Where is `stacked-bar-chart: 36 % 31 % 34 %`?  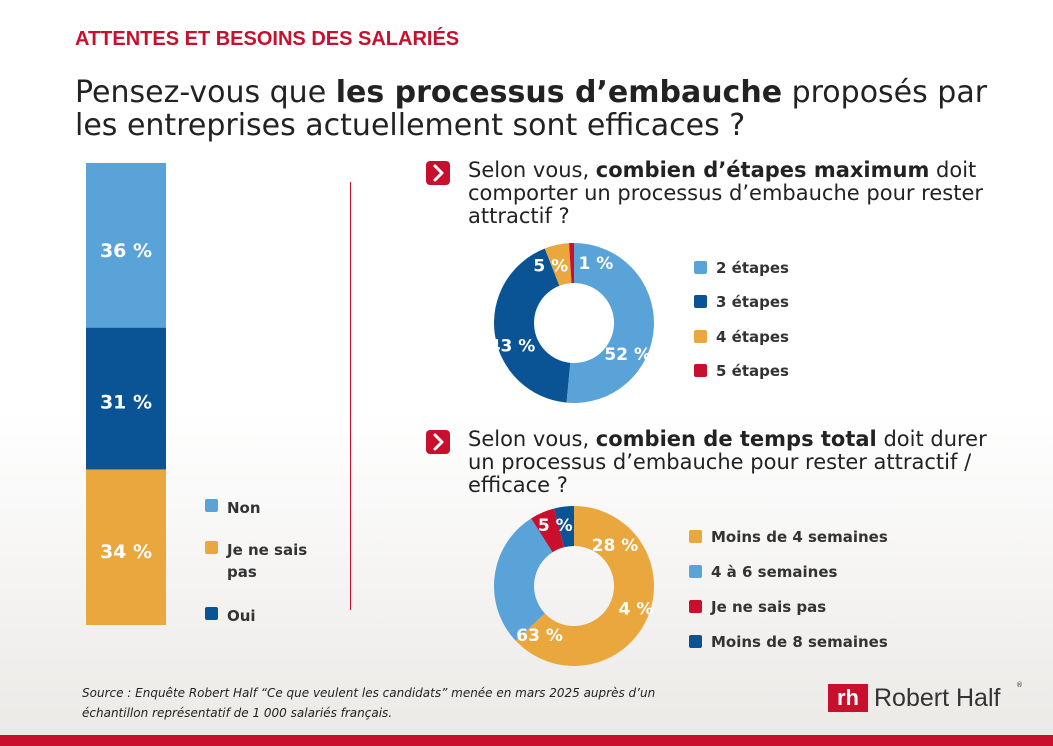
stacked-bar-chart: 36 % 31 % 34 % is located at coordinates (126, 394).